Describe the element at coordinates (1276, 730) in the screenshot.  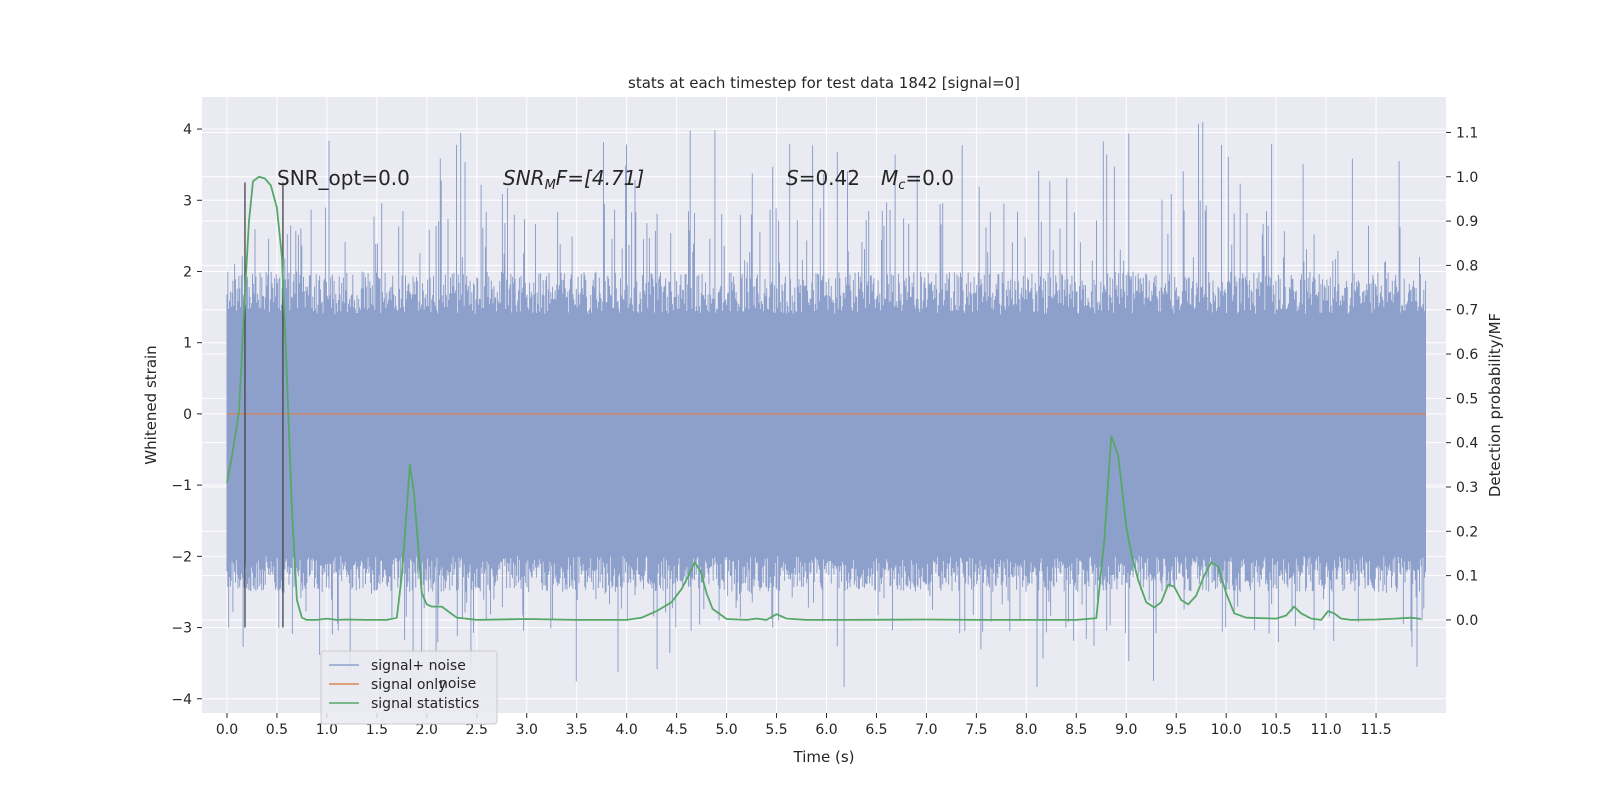
I see `x-tick-label: 10.5` at that location.